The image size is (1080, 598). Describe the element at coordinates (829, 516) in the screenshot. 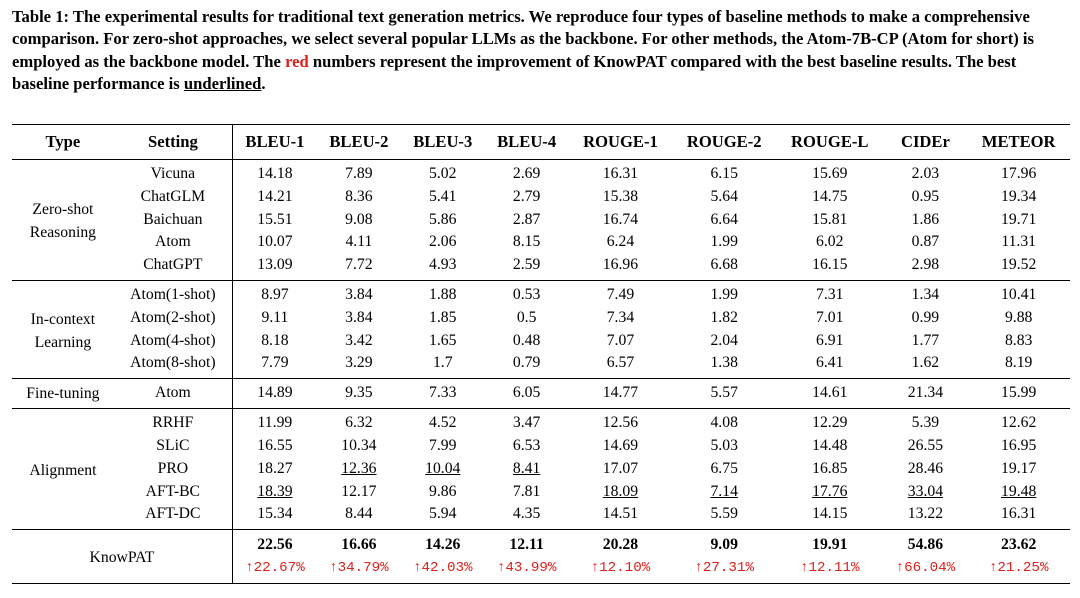

I see `value-cell: 14.15` at that location.